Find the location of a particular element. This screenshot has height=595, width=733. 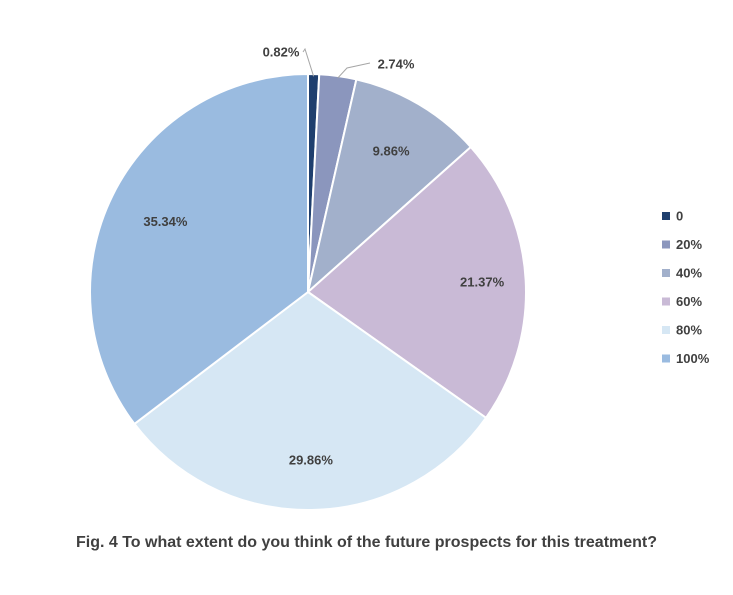

legend-swatch-100pct is located at coordinates (666, 358).